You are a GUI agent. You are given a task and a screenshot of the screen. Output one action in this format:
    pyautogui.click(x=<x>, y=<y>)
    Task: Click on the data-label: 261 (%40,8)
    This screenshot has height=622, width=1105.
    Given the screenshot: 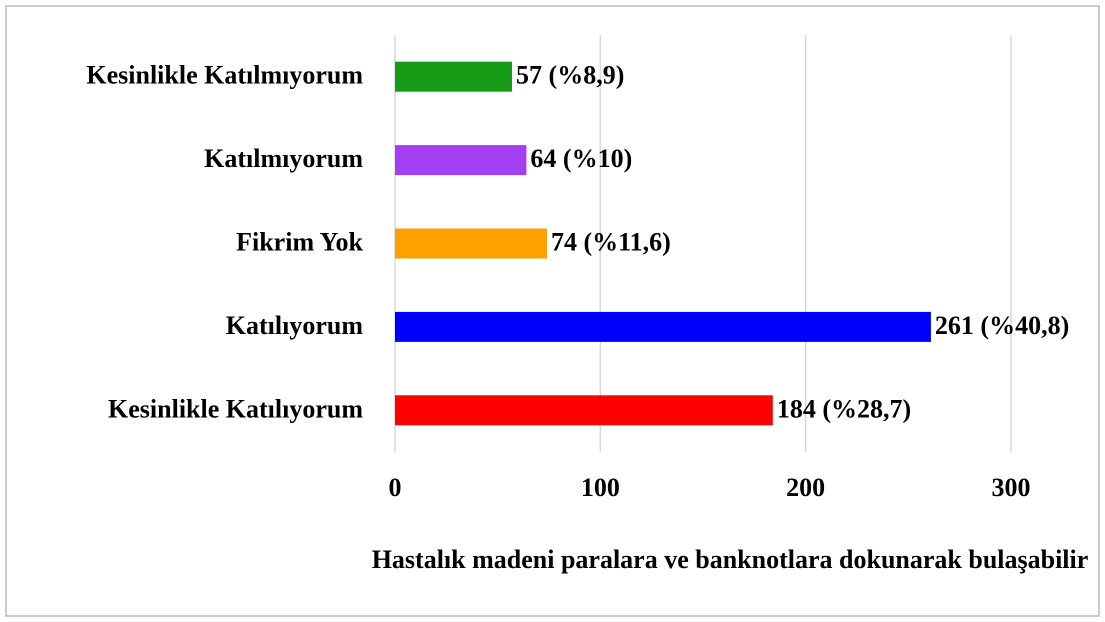 What is the action you would take?
    pyautogui.click(x=1002, y=325)
    